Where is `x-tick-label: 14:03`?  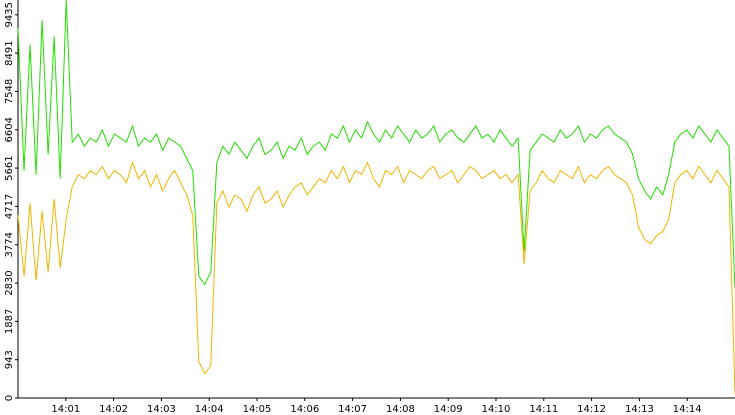 x-tick-label: 14:03 is located at coordinates (161, 409).